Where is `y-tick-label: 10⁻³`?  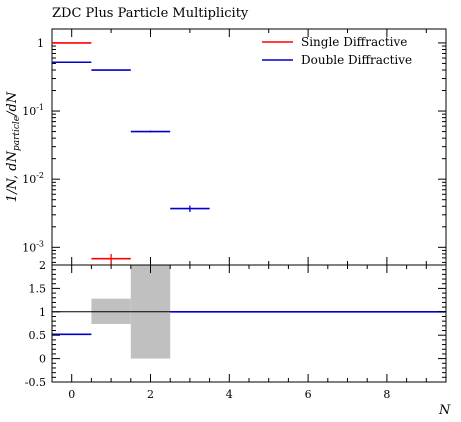 y-tick-label: 10⁻³ is located at coordinates (33, 246).